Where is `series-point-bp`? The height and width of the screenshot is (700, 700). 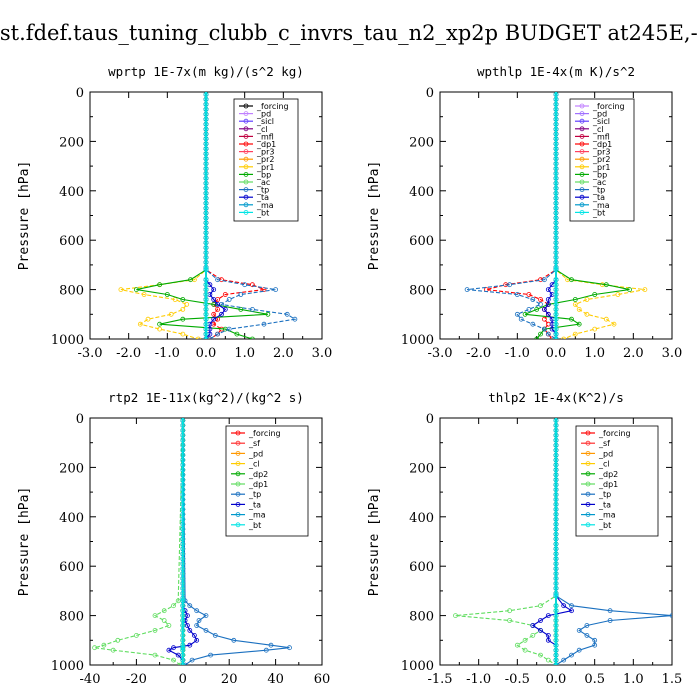
series-point-bp is located at coordinates (575, 299).